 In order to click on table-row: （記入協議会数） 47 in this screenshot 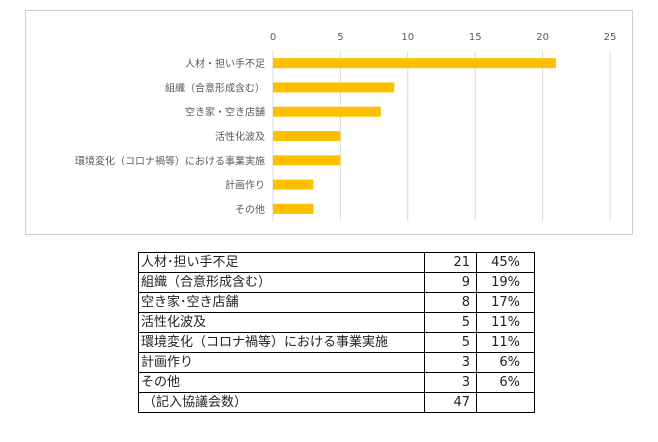, I will do `click(336, 402)`.